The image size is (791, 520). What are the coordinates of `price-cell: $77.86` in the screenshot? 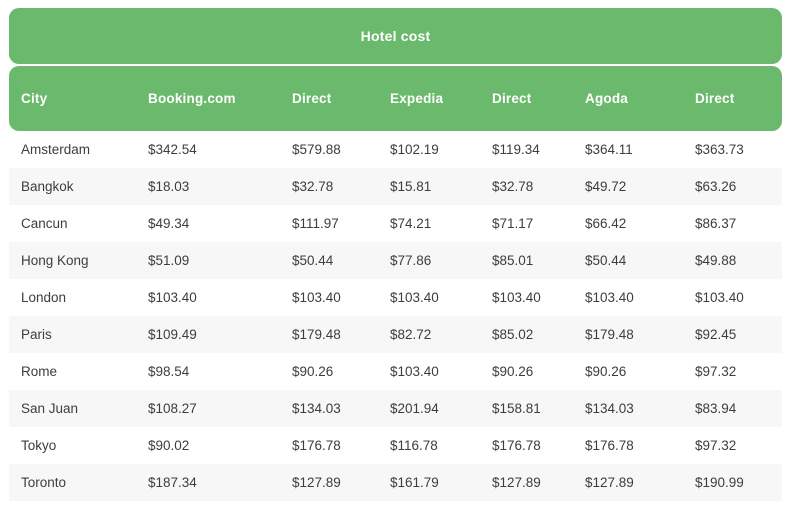 It's located at (429, 260).